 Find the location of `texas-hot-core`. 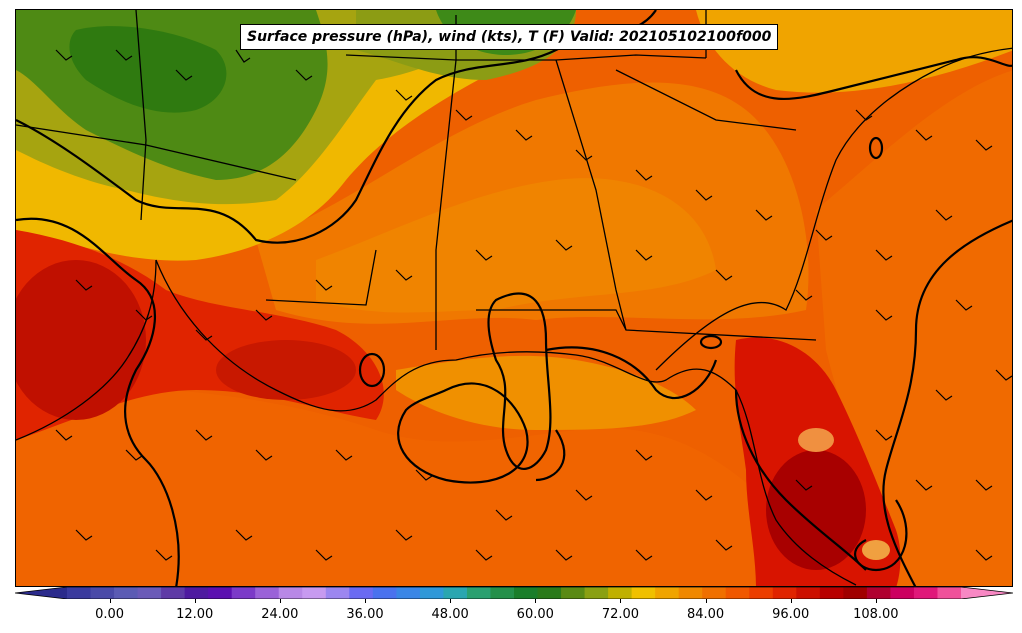

texas-hot-core is located at coordinates (81, 340).